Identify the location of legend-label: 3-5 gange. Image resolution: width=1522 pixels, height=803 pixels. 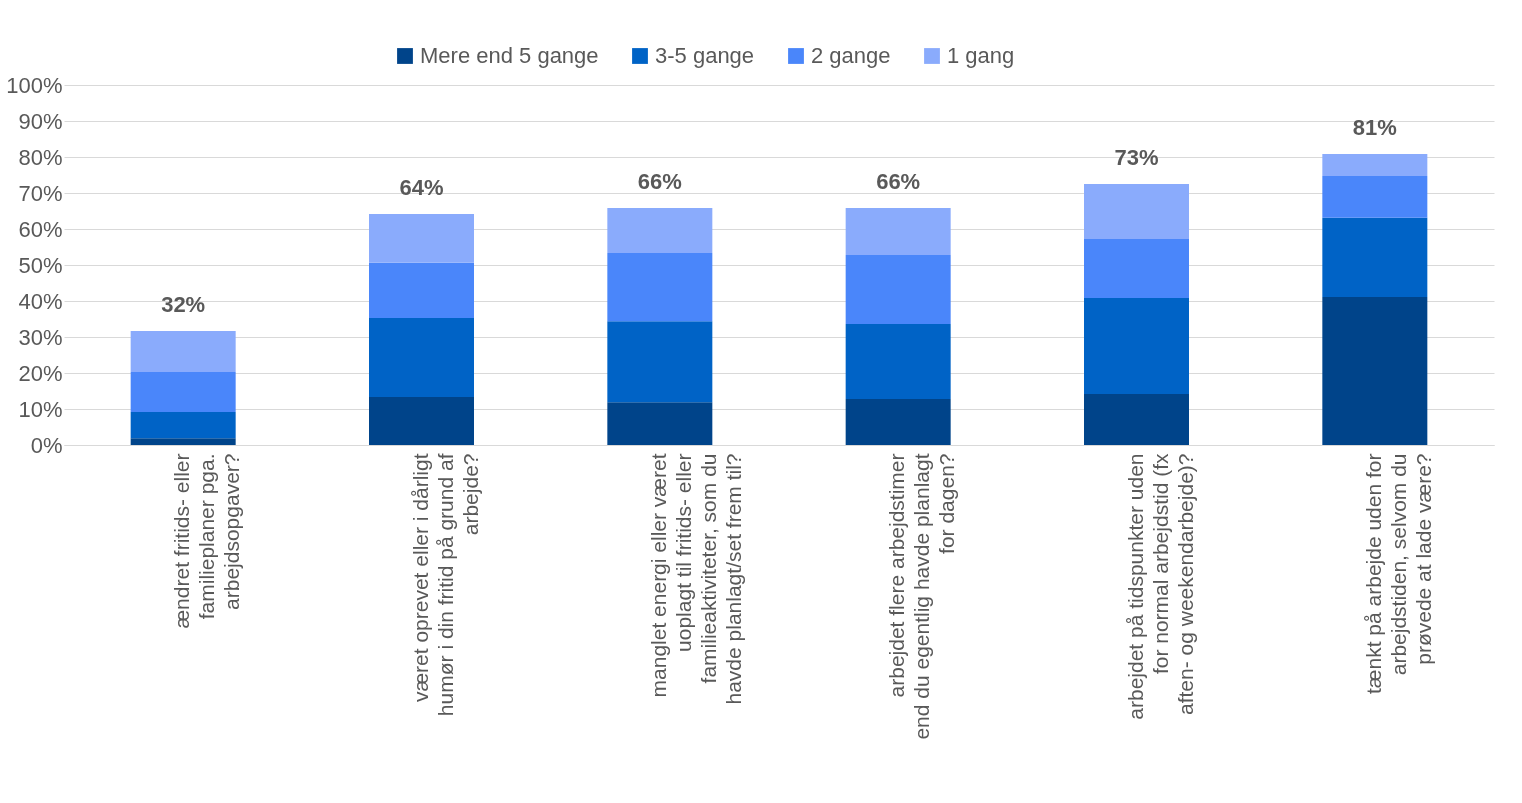
(705, 55).